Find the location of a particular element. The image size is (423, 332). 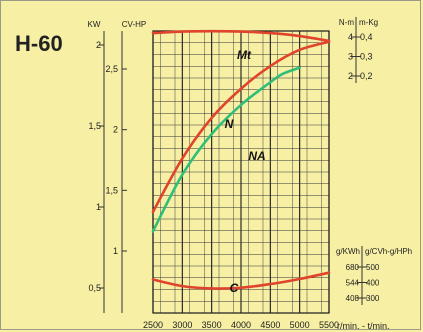

x-axis-unit-label: r/min. - t/min. is located at coordinates (363, 326).